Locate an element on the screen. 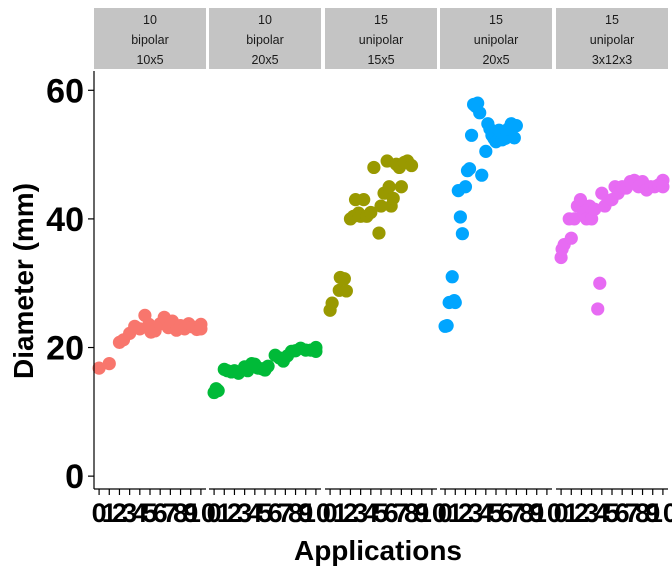 Image resolution: width=672 pixels, height=576 pixels. y-axis-title: Diameter (mm) is located at coordinates (23, 281).